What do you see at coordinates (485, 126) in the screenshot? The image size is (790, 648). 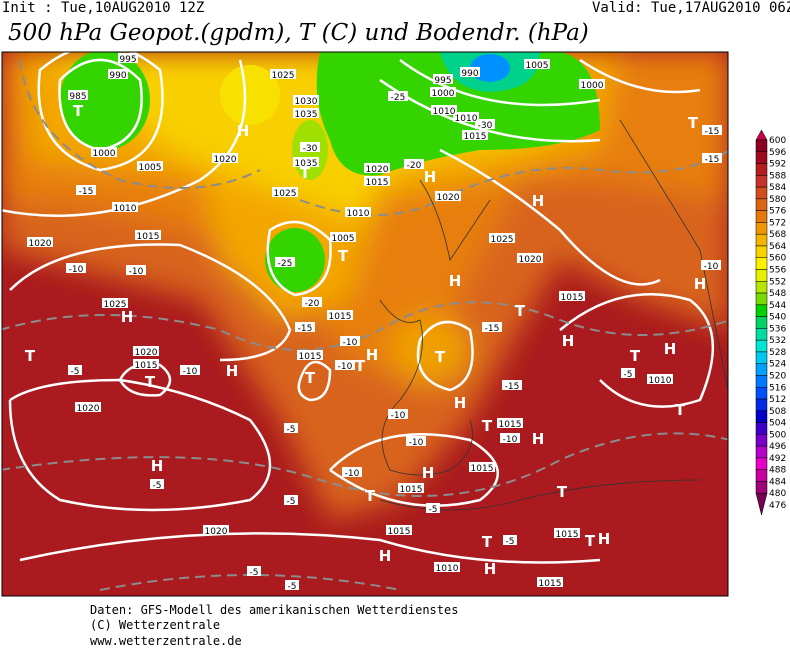 I see `contour-label: -30` at bounding box center [485, 126].